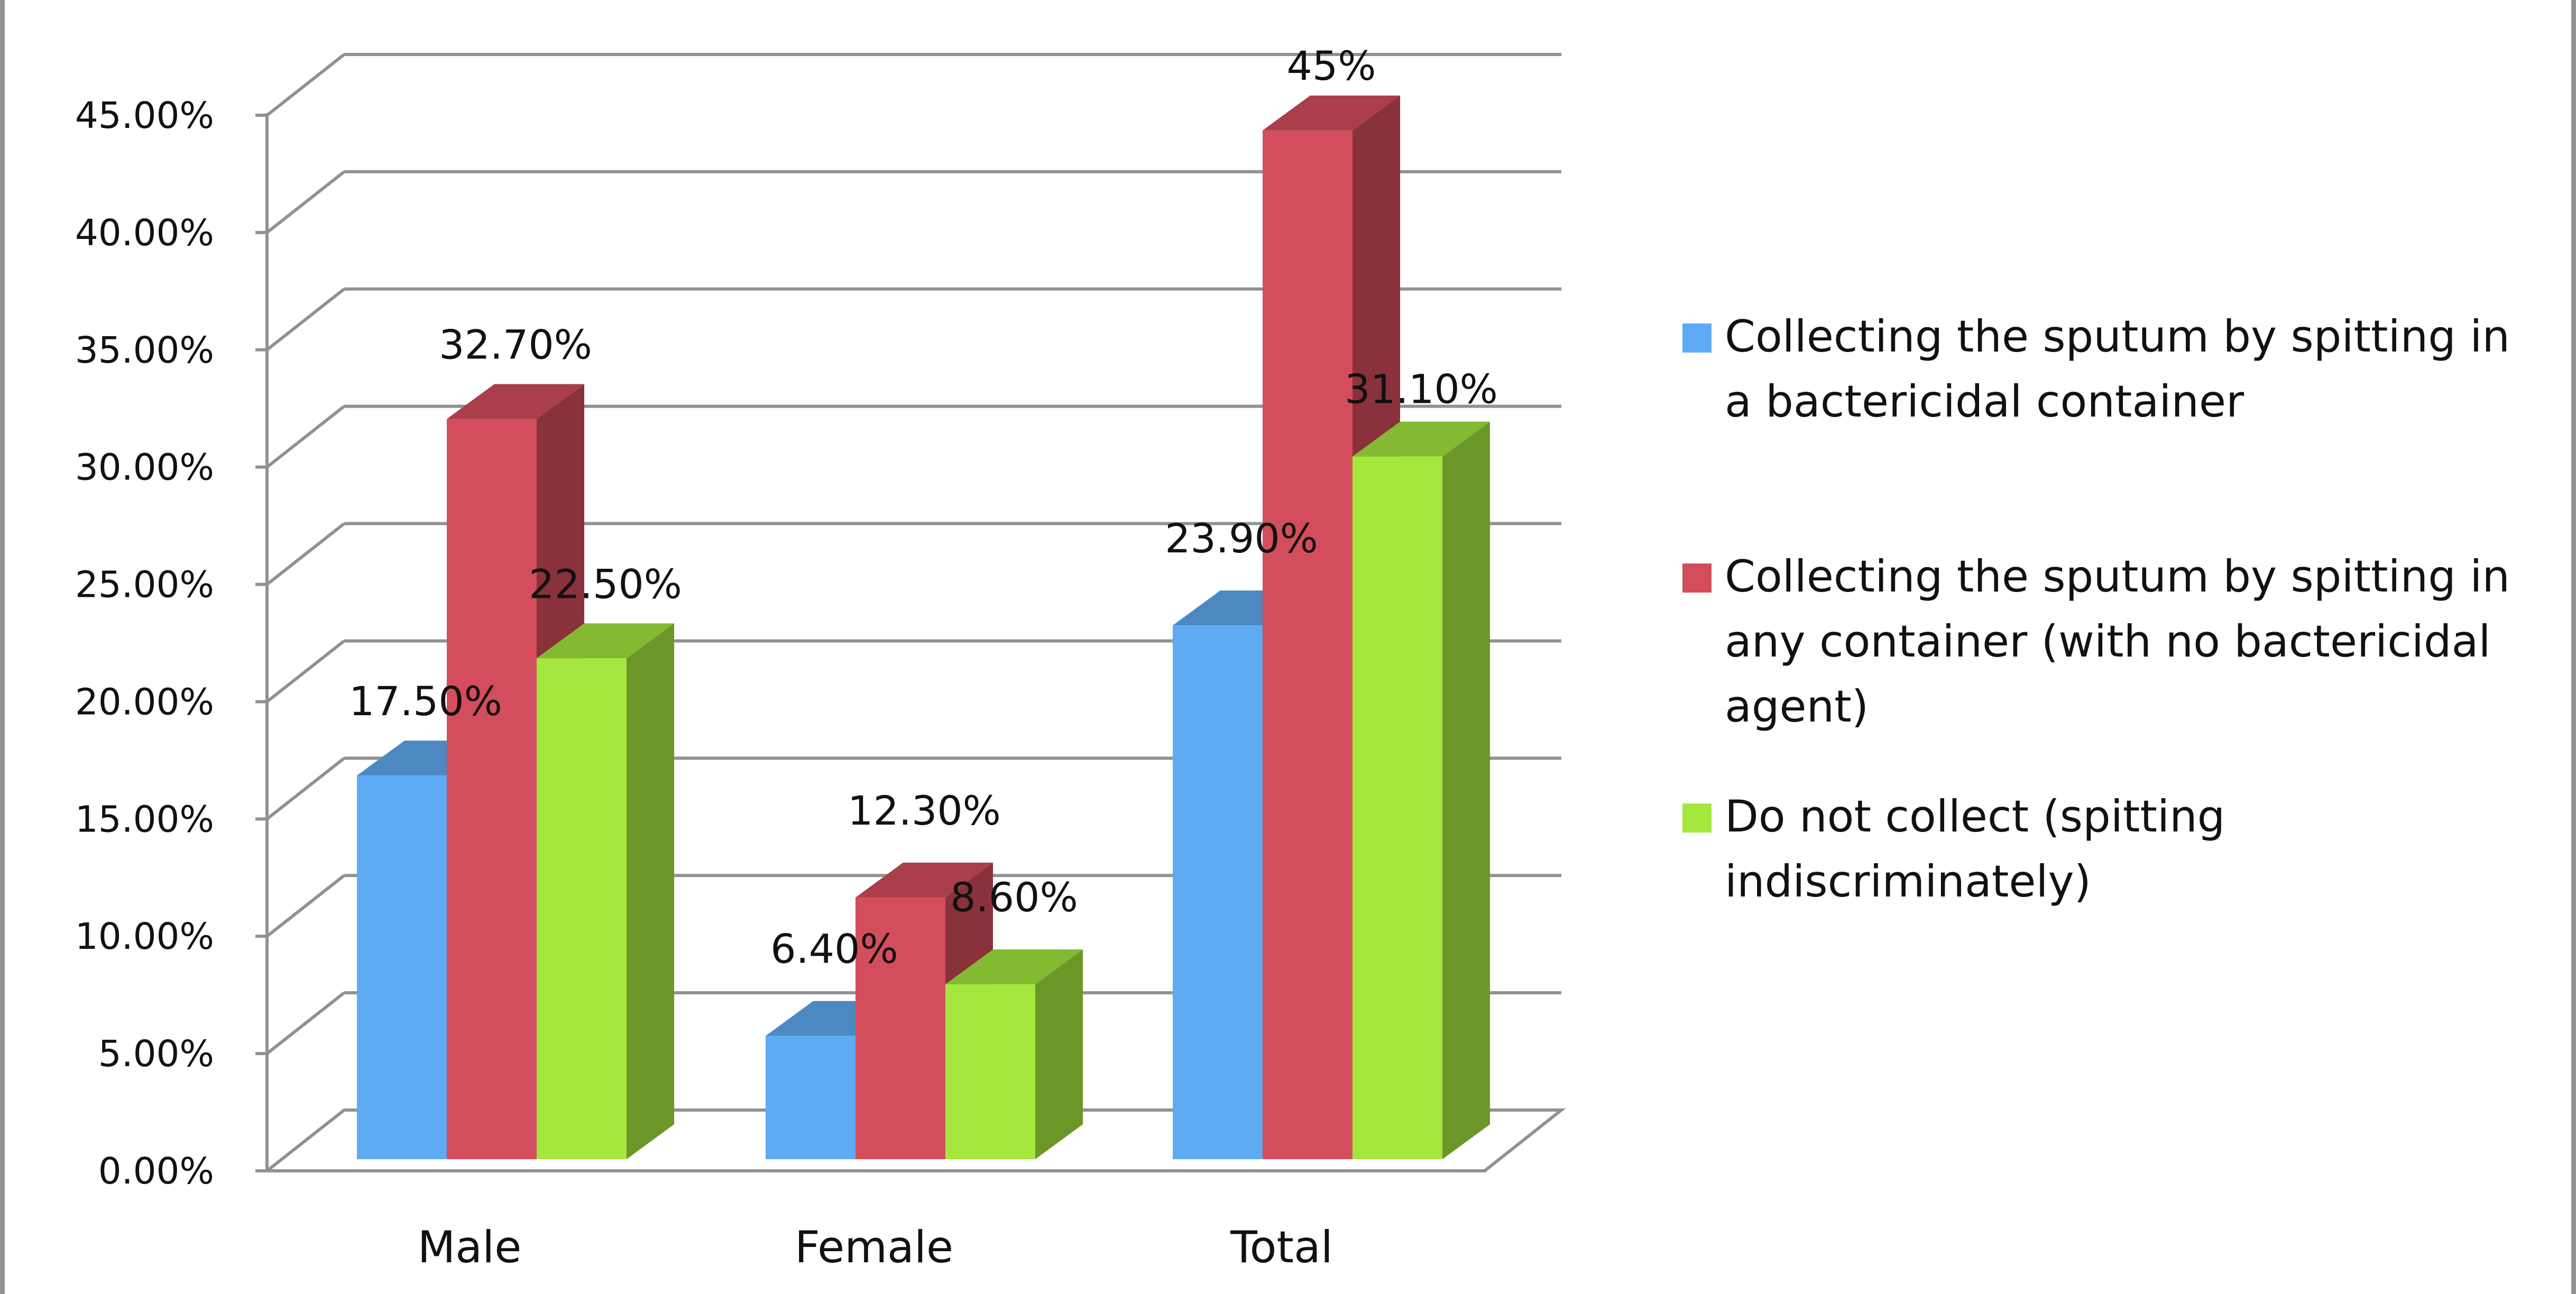 The image size is (2576, 1294). I want to click on y-tick-label: 25.00%, so click(144, 585).